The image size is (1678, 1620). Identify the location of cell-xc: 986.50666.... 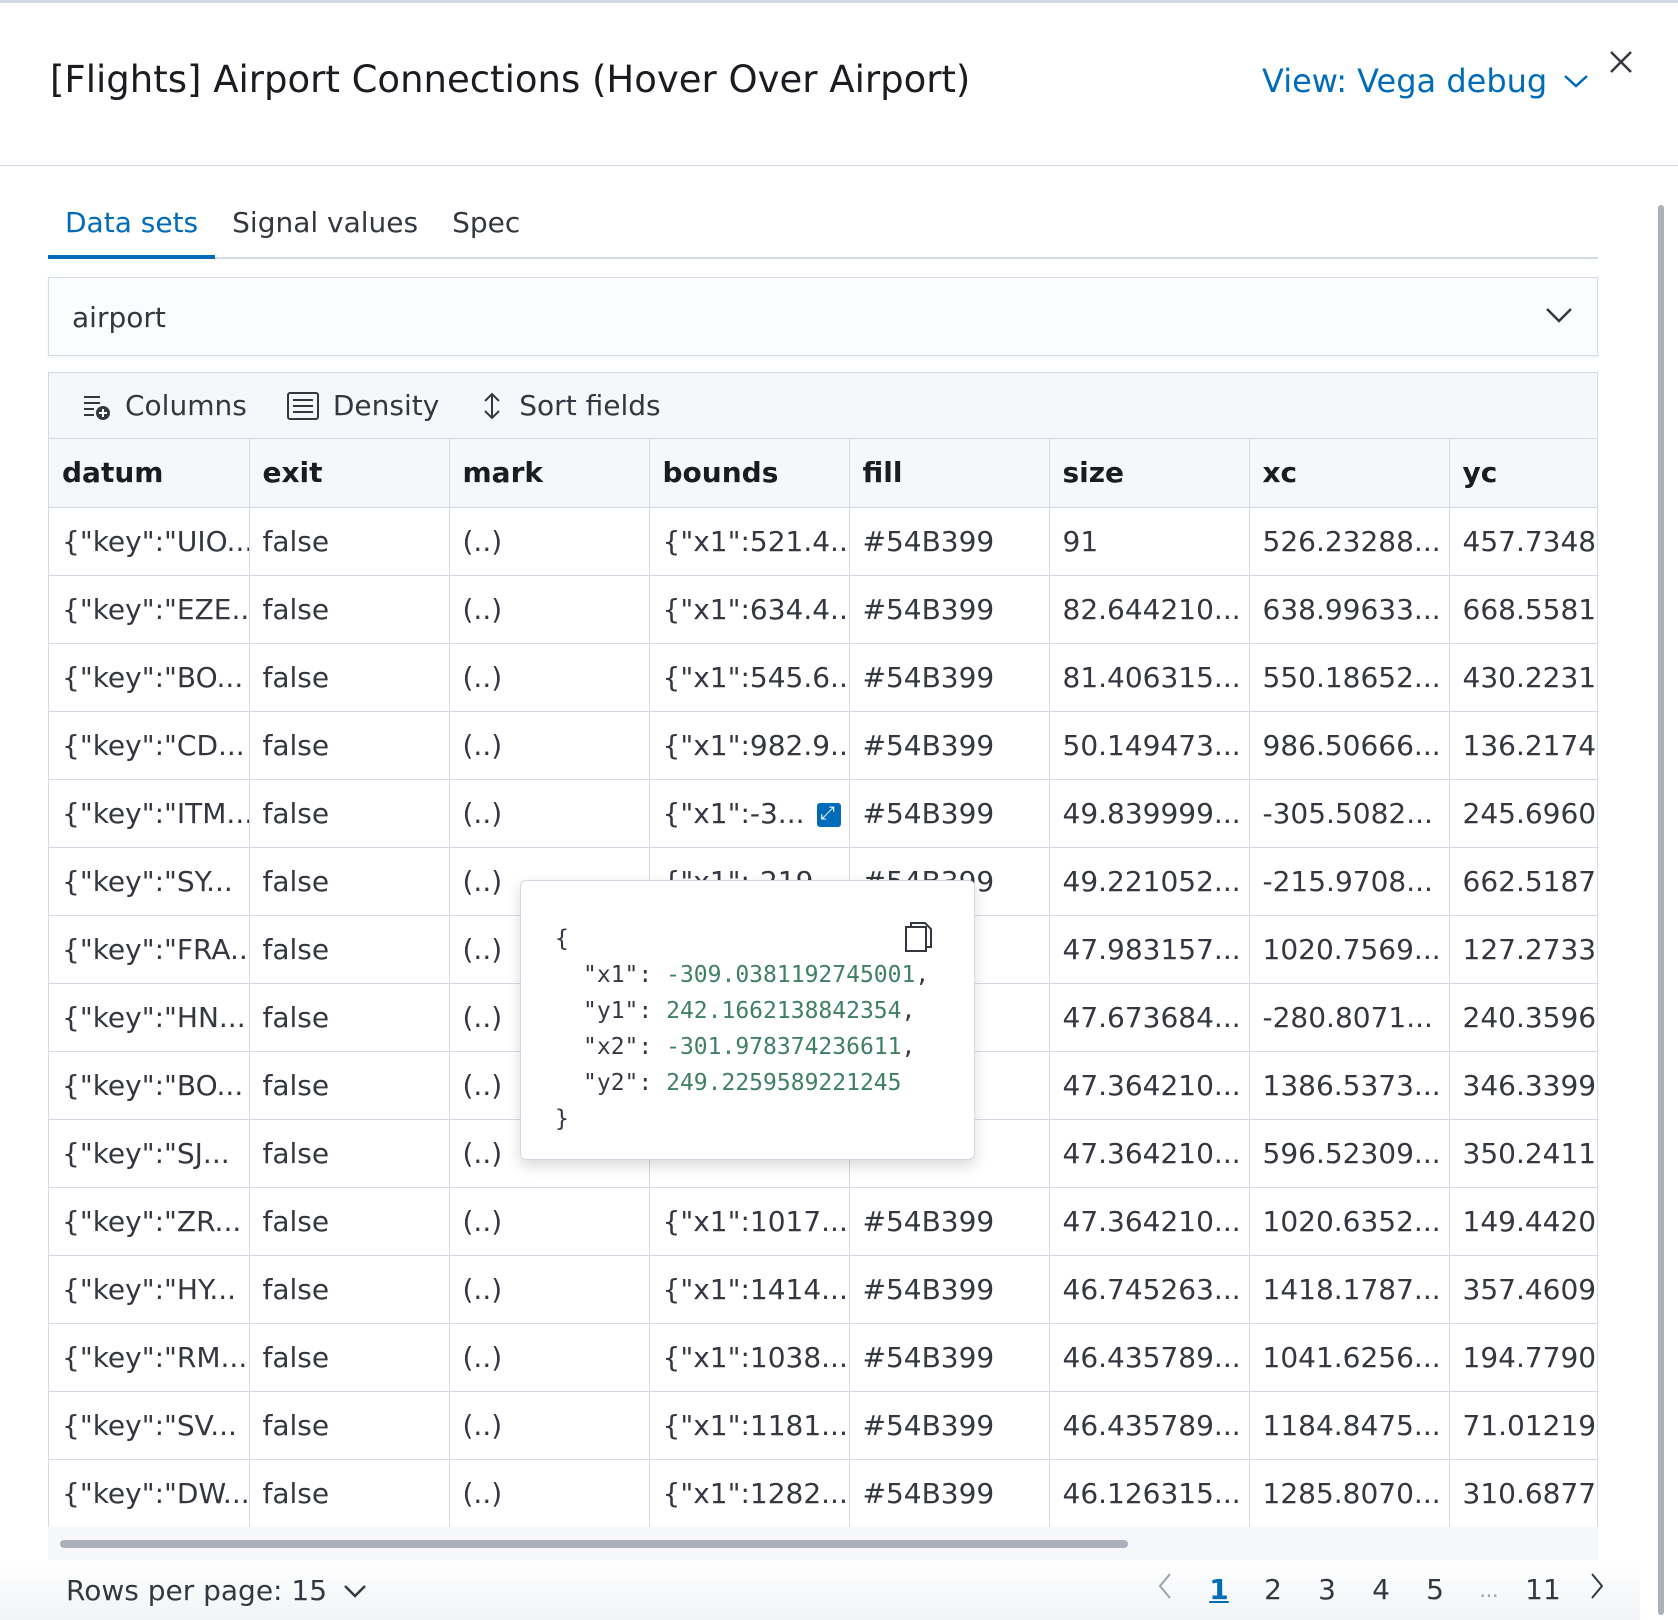
(1349, 745).